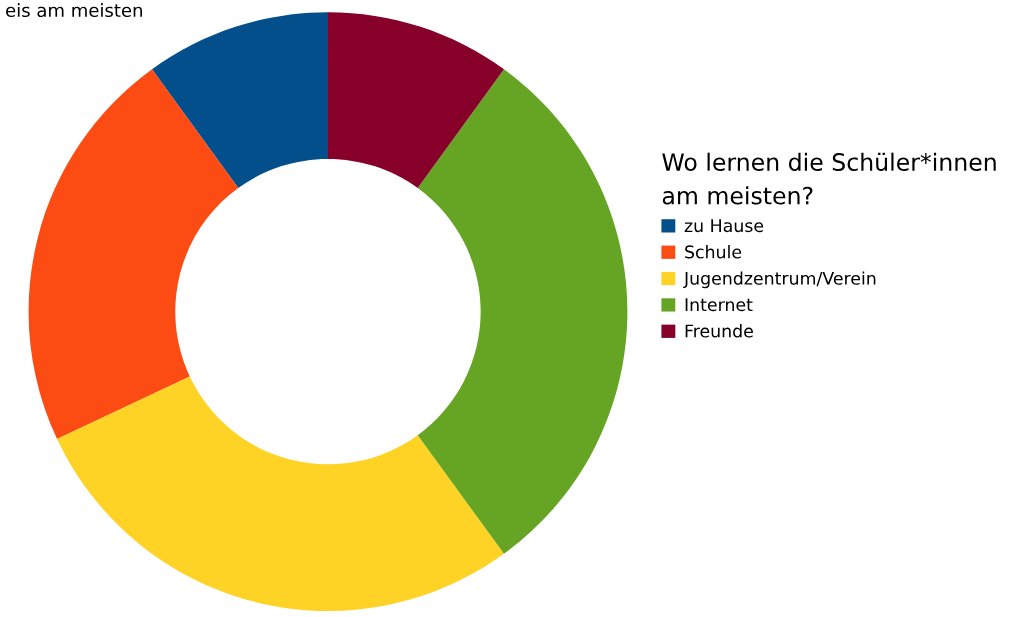 Image resolution: width=1017 pixels, height=617 pixels. Describe the element at coordinates (719, 331) in the screenshot. I see `legend-label: Freunde` at that location.